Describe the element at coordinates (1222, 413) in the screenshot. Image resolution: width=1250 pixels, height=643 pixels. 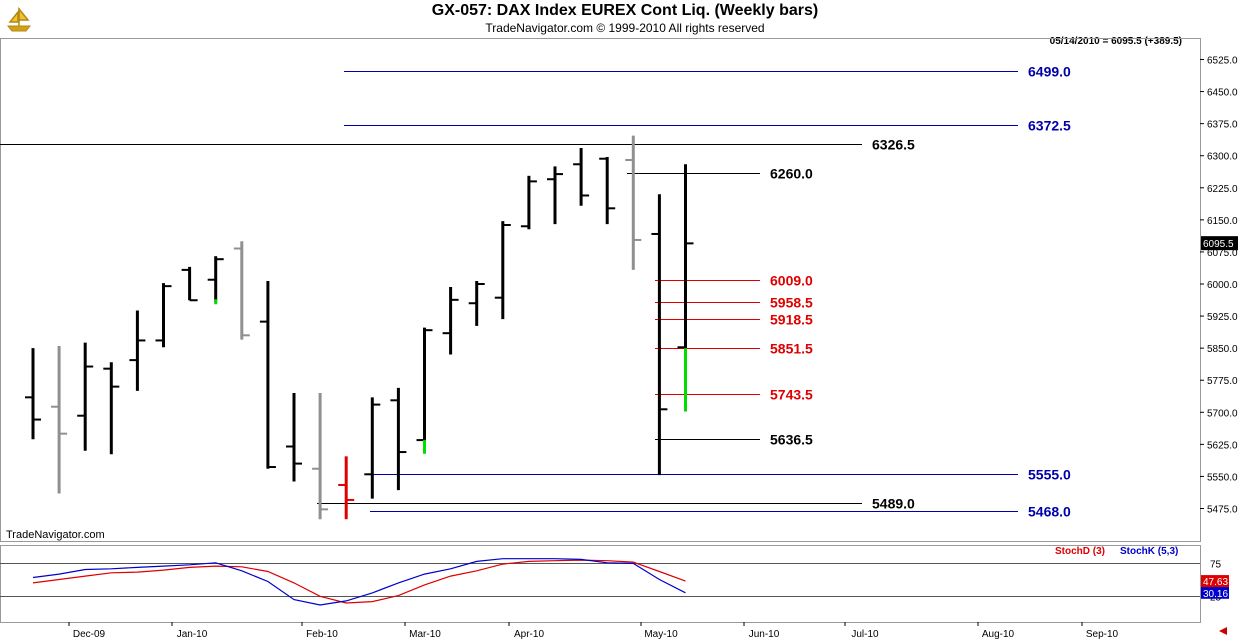
I see `y-tick-label: 5700.0` at that location.